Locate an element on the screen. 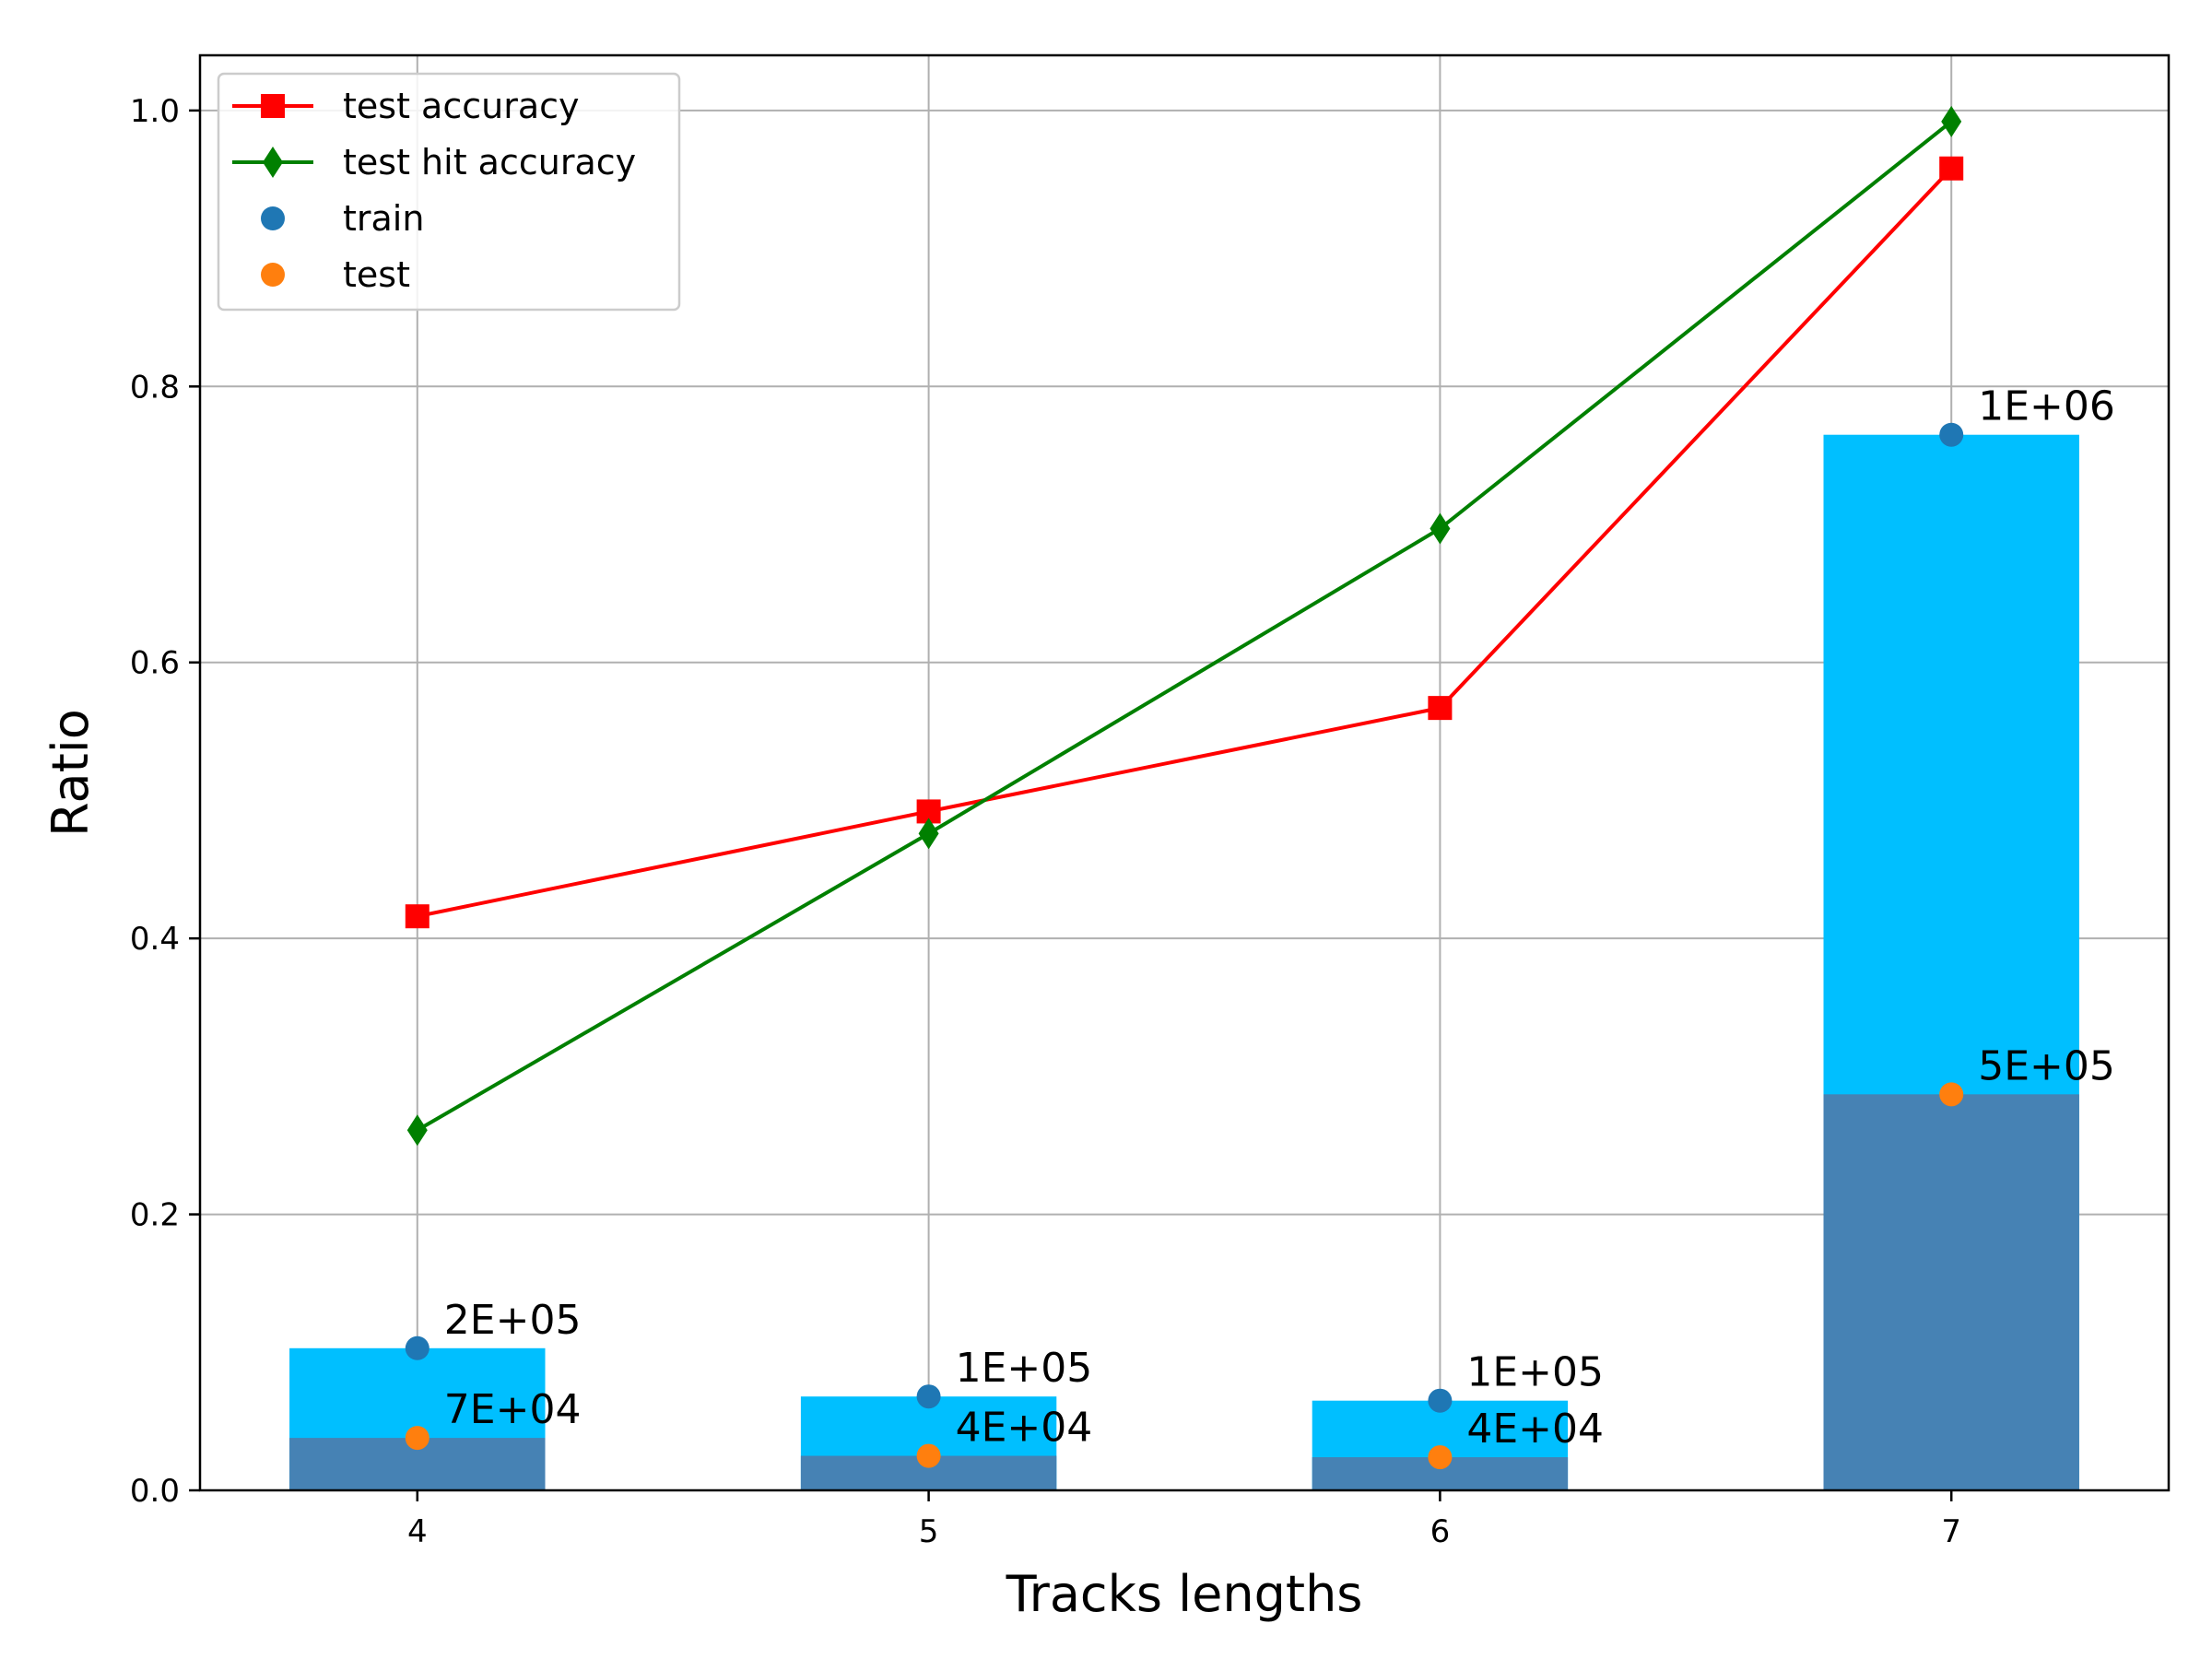  legend: test accuracy test hit accuracy train test is located at coordinates (449, 192).